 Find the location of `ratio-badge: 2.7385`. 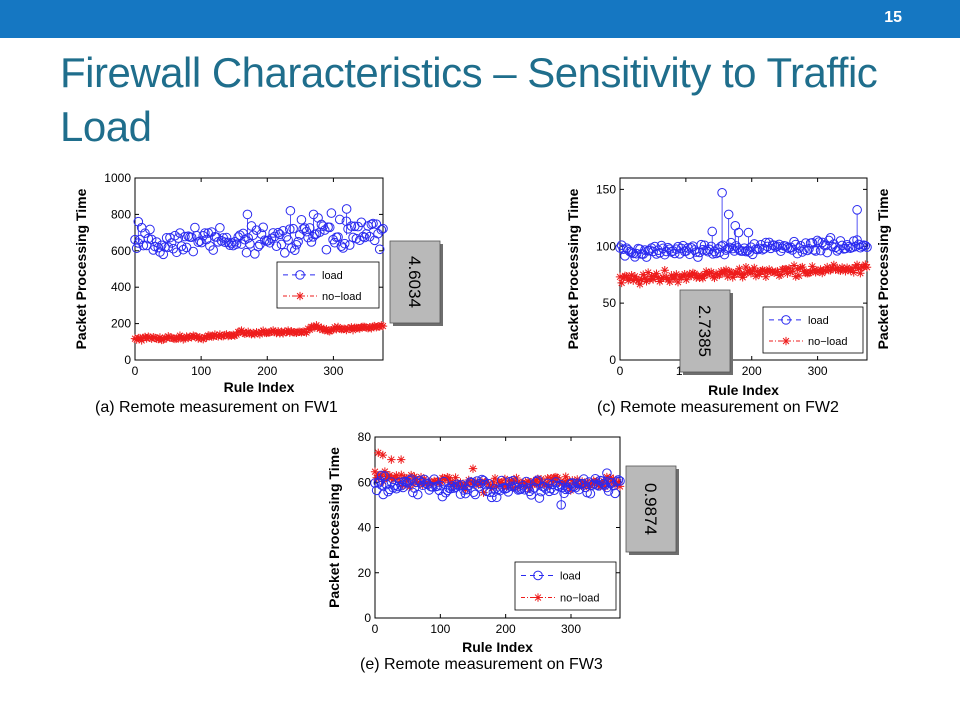

ratio-badge: 2.7385 is located at coordinates (706, 332).